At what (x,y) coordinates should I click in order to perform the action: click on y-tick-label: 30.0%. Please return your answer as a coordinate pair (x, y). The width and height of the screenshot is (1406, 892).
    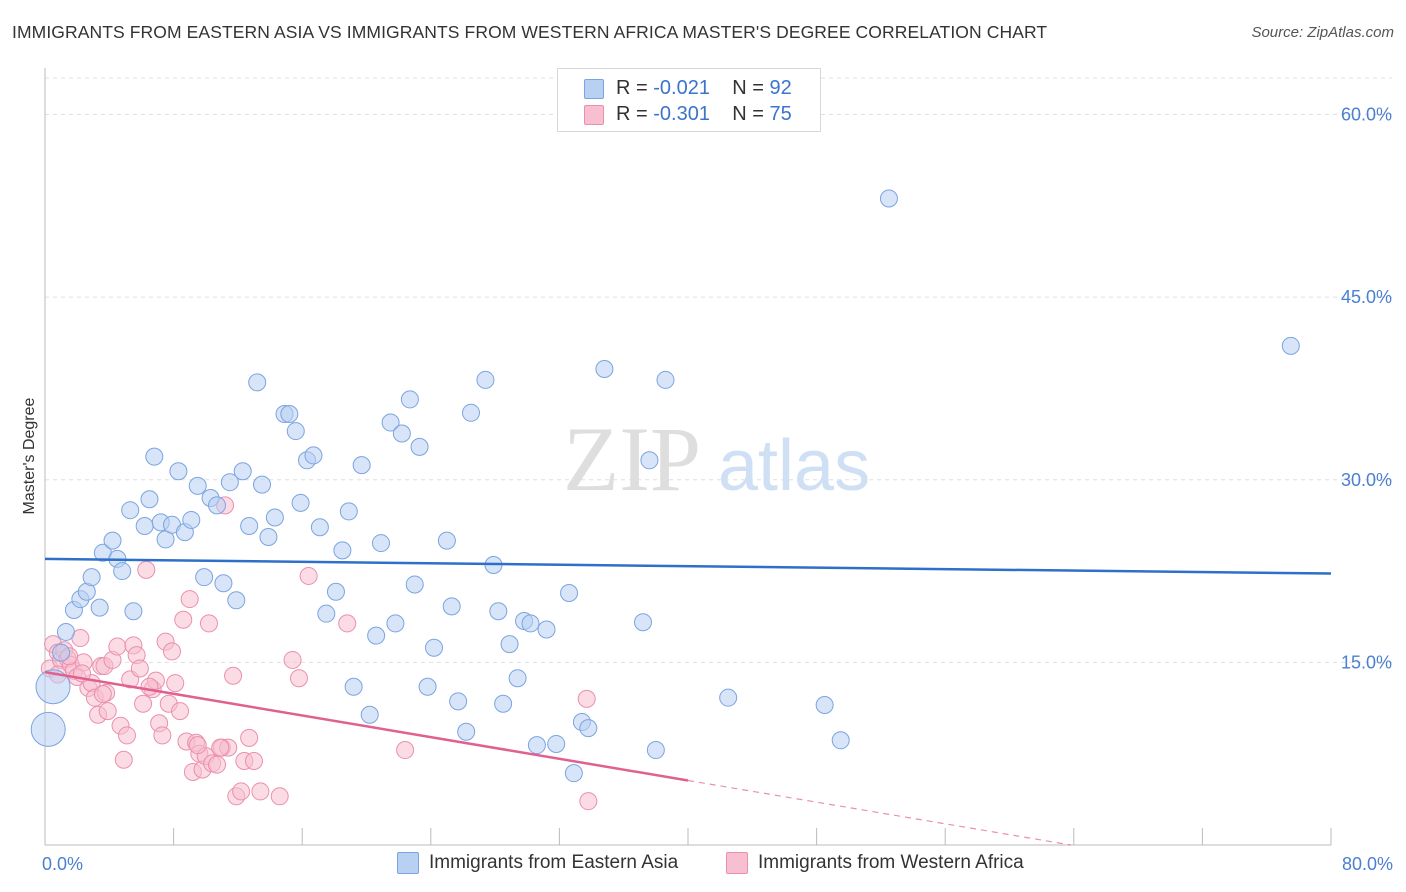
    Looking at the image, I should click on (1366, 480).